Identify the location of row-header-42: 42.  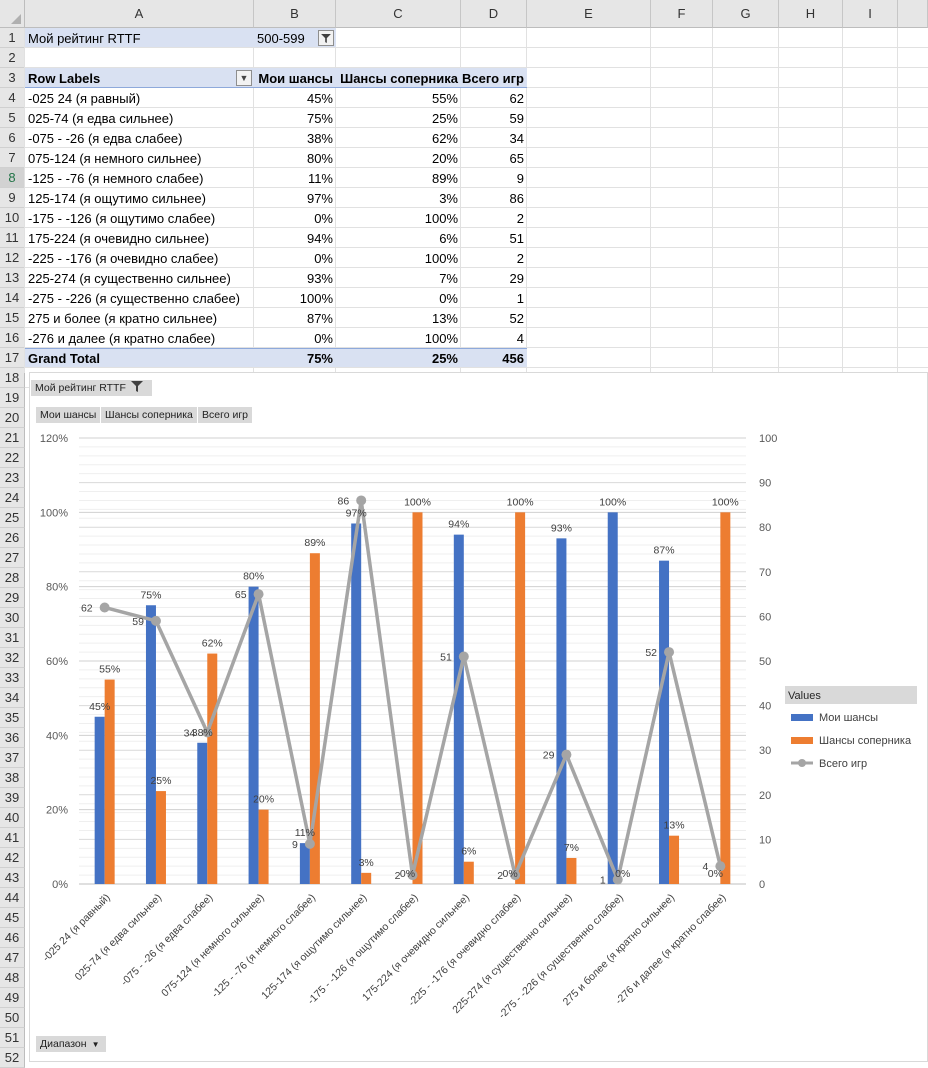
(12, 858).